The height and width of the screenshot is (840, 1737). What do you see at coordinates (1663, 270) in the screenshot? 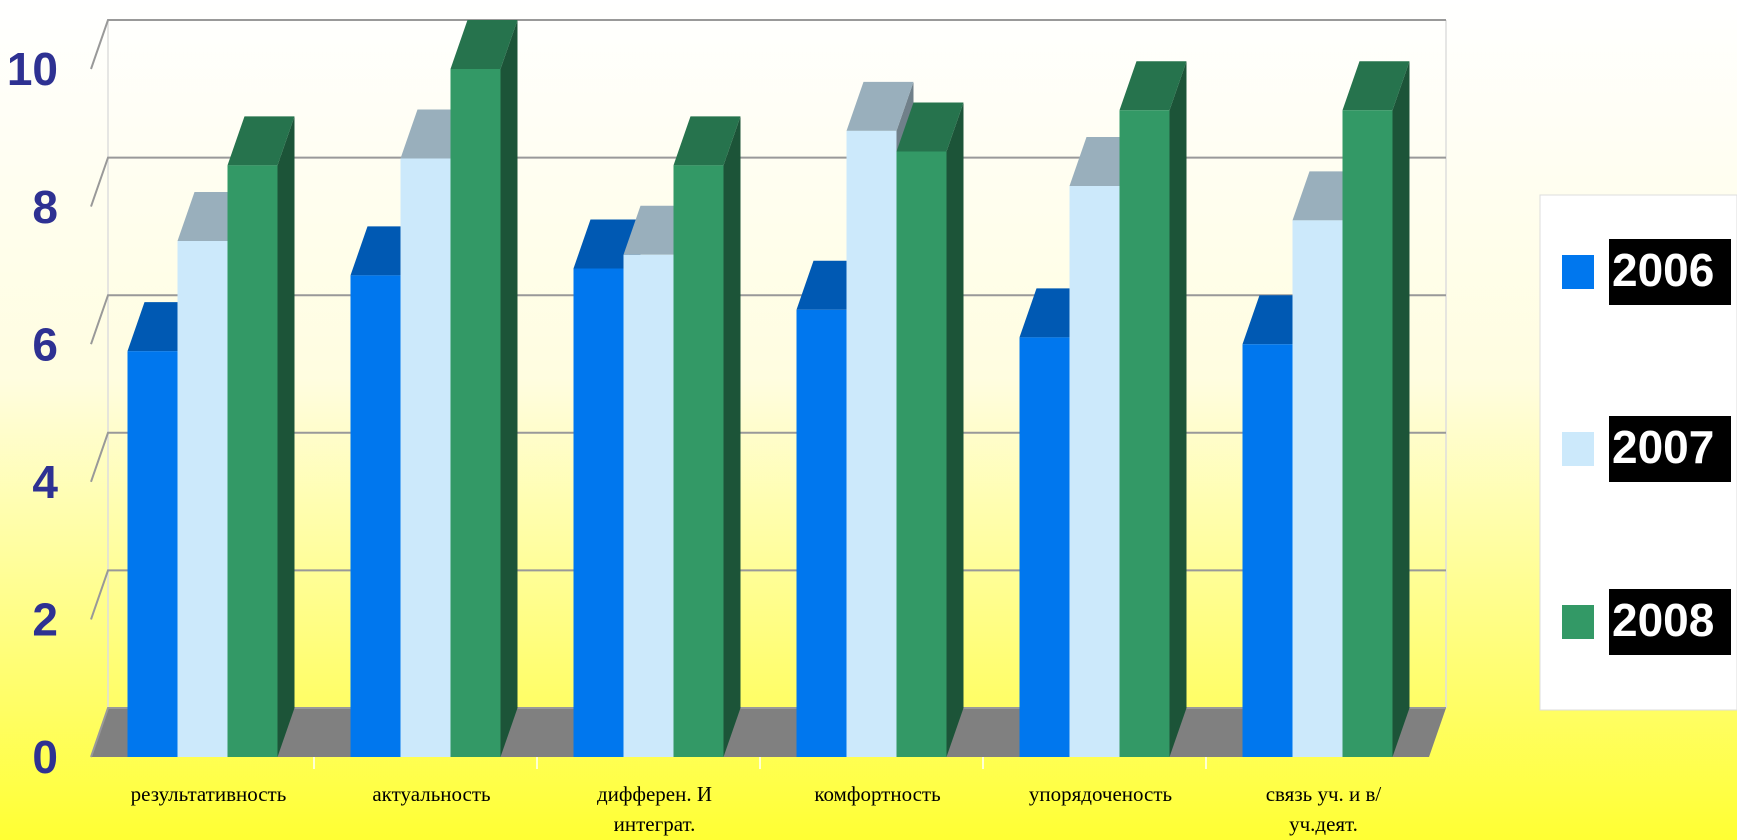
I see `legend-label: 2006` at bounding box center [1663, 270].